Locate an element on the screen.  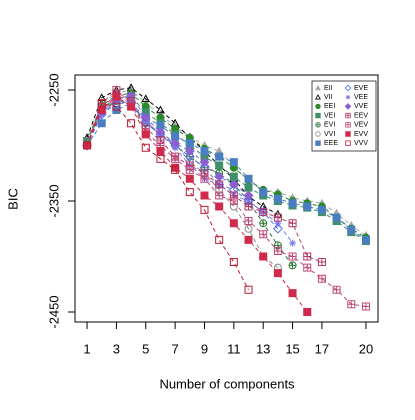
legend-label: VEI is located at coordinates (329, 115).